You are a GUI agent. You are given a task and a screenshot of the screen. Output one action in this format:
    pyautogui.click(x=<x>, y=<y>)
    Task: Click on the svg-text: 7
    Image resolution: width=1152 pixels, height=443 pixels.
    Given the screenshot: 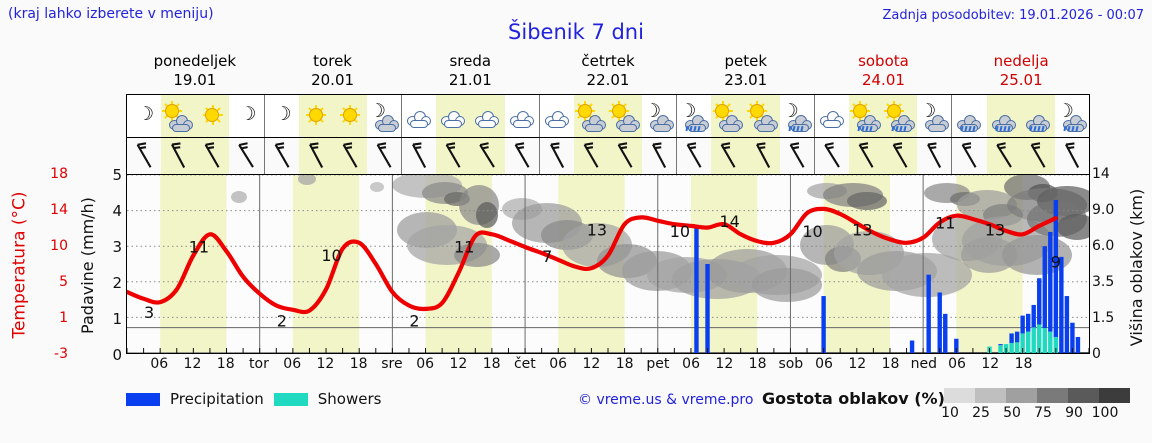 What is the action you would take?
    pyautogui.click(x=547, y=256)
    